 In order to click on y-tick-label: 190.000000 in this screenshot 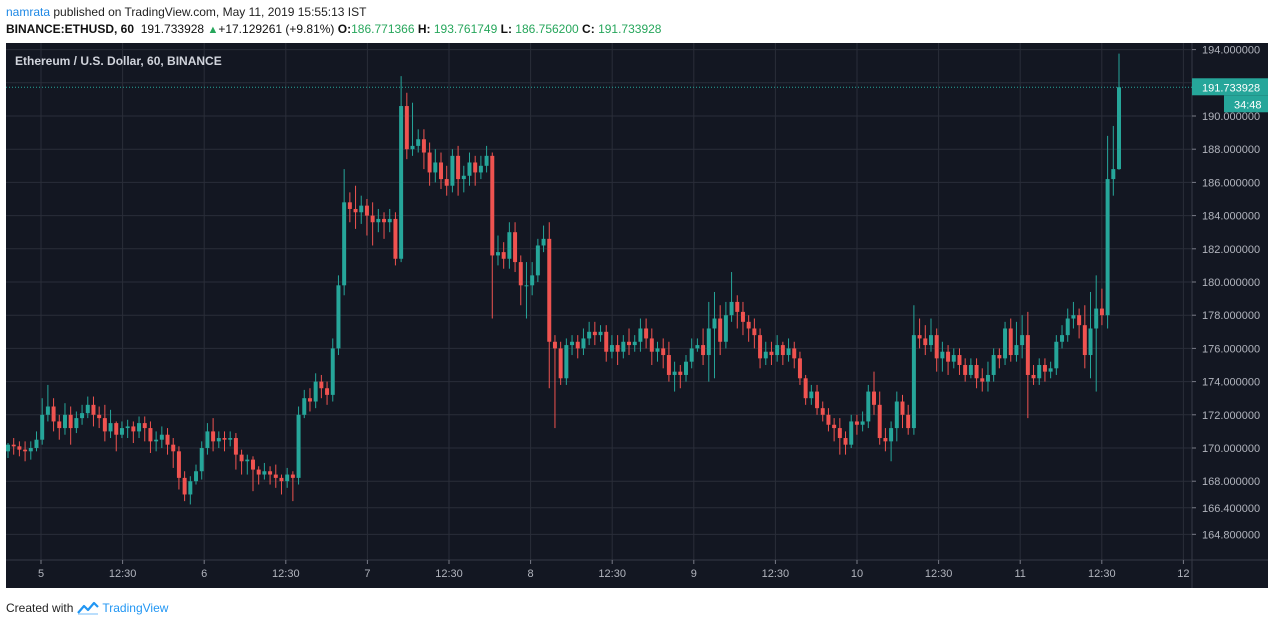, I will do `click(1231, 117)`.